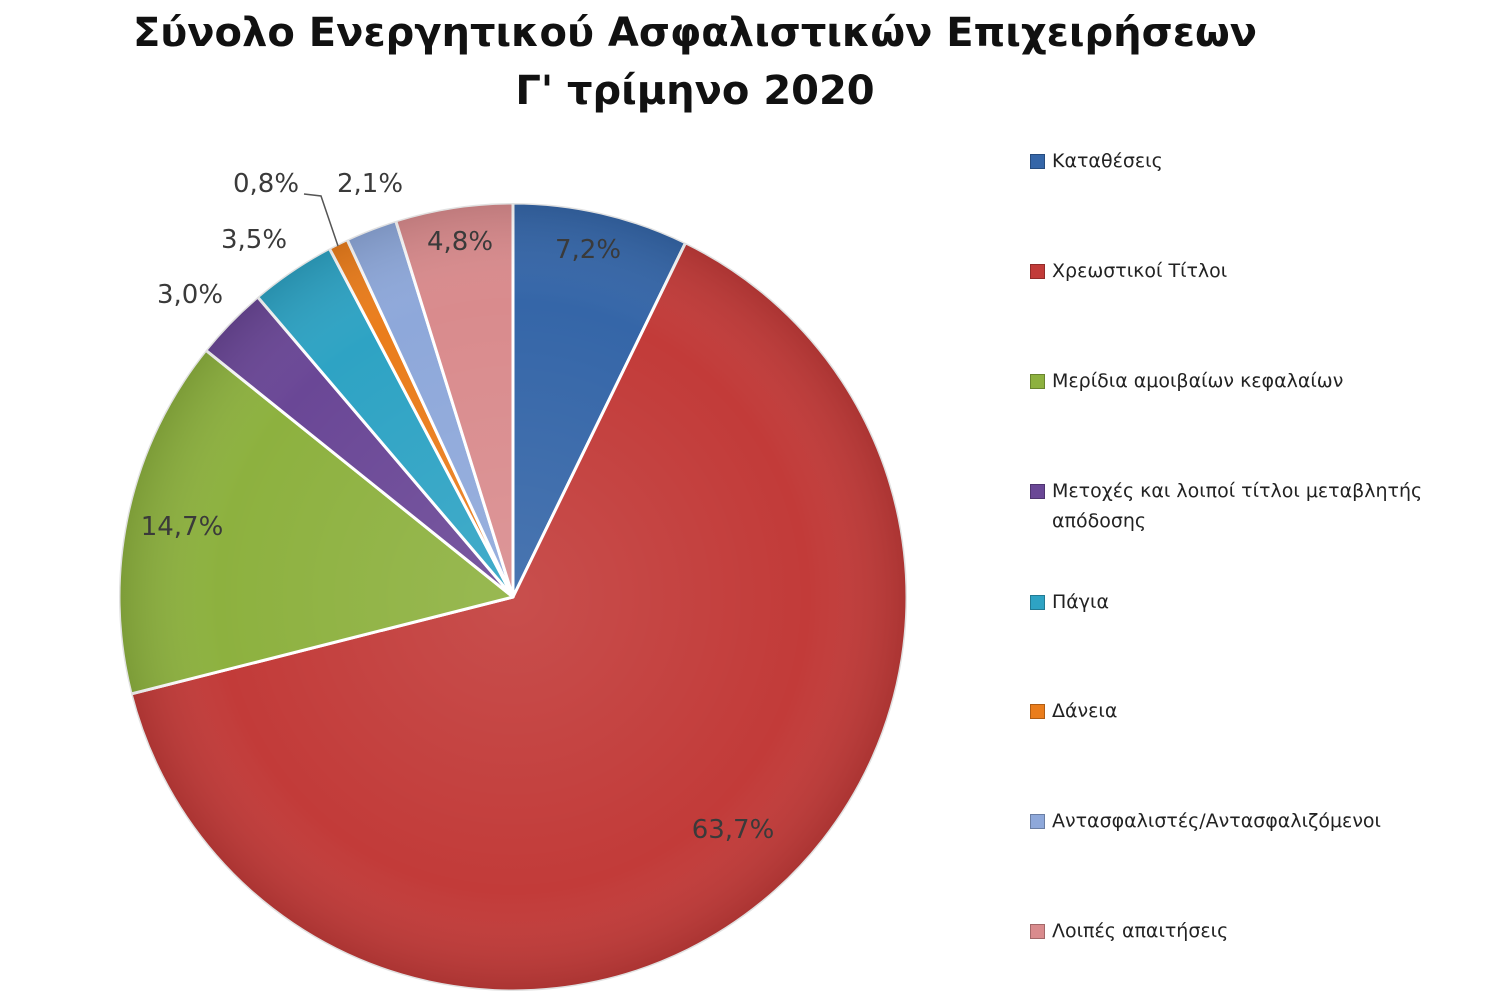 The width and height of the screenshot is (1500, 1000). What do you see at coordinates (1255, 931) in the screenshot?
I see `legend-item-8: Λοιπές απαιτήσεις` at bounding box center [1255, 931].